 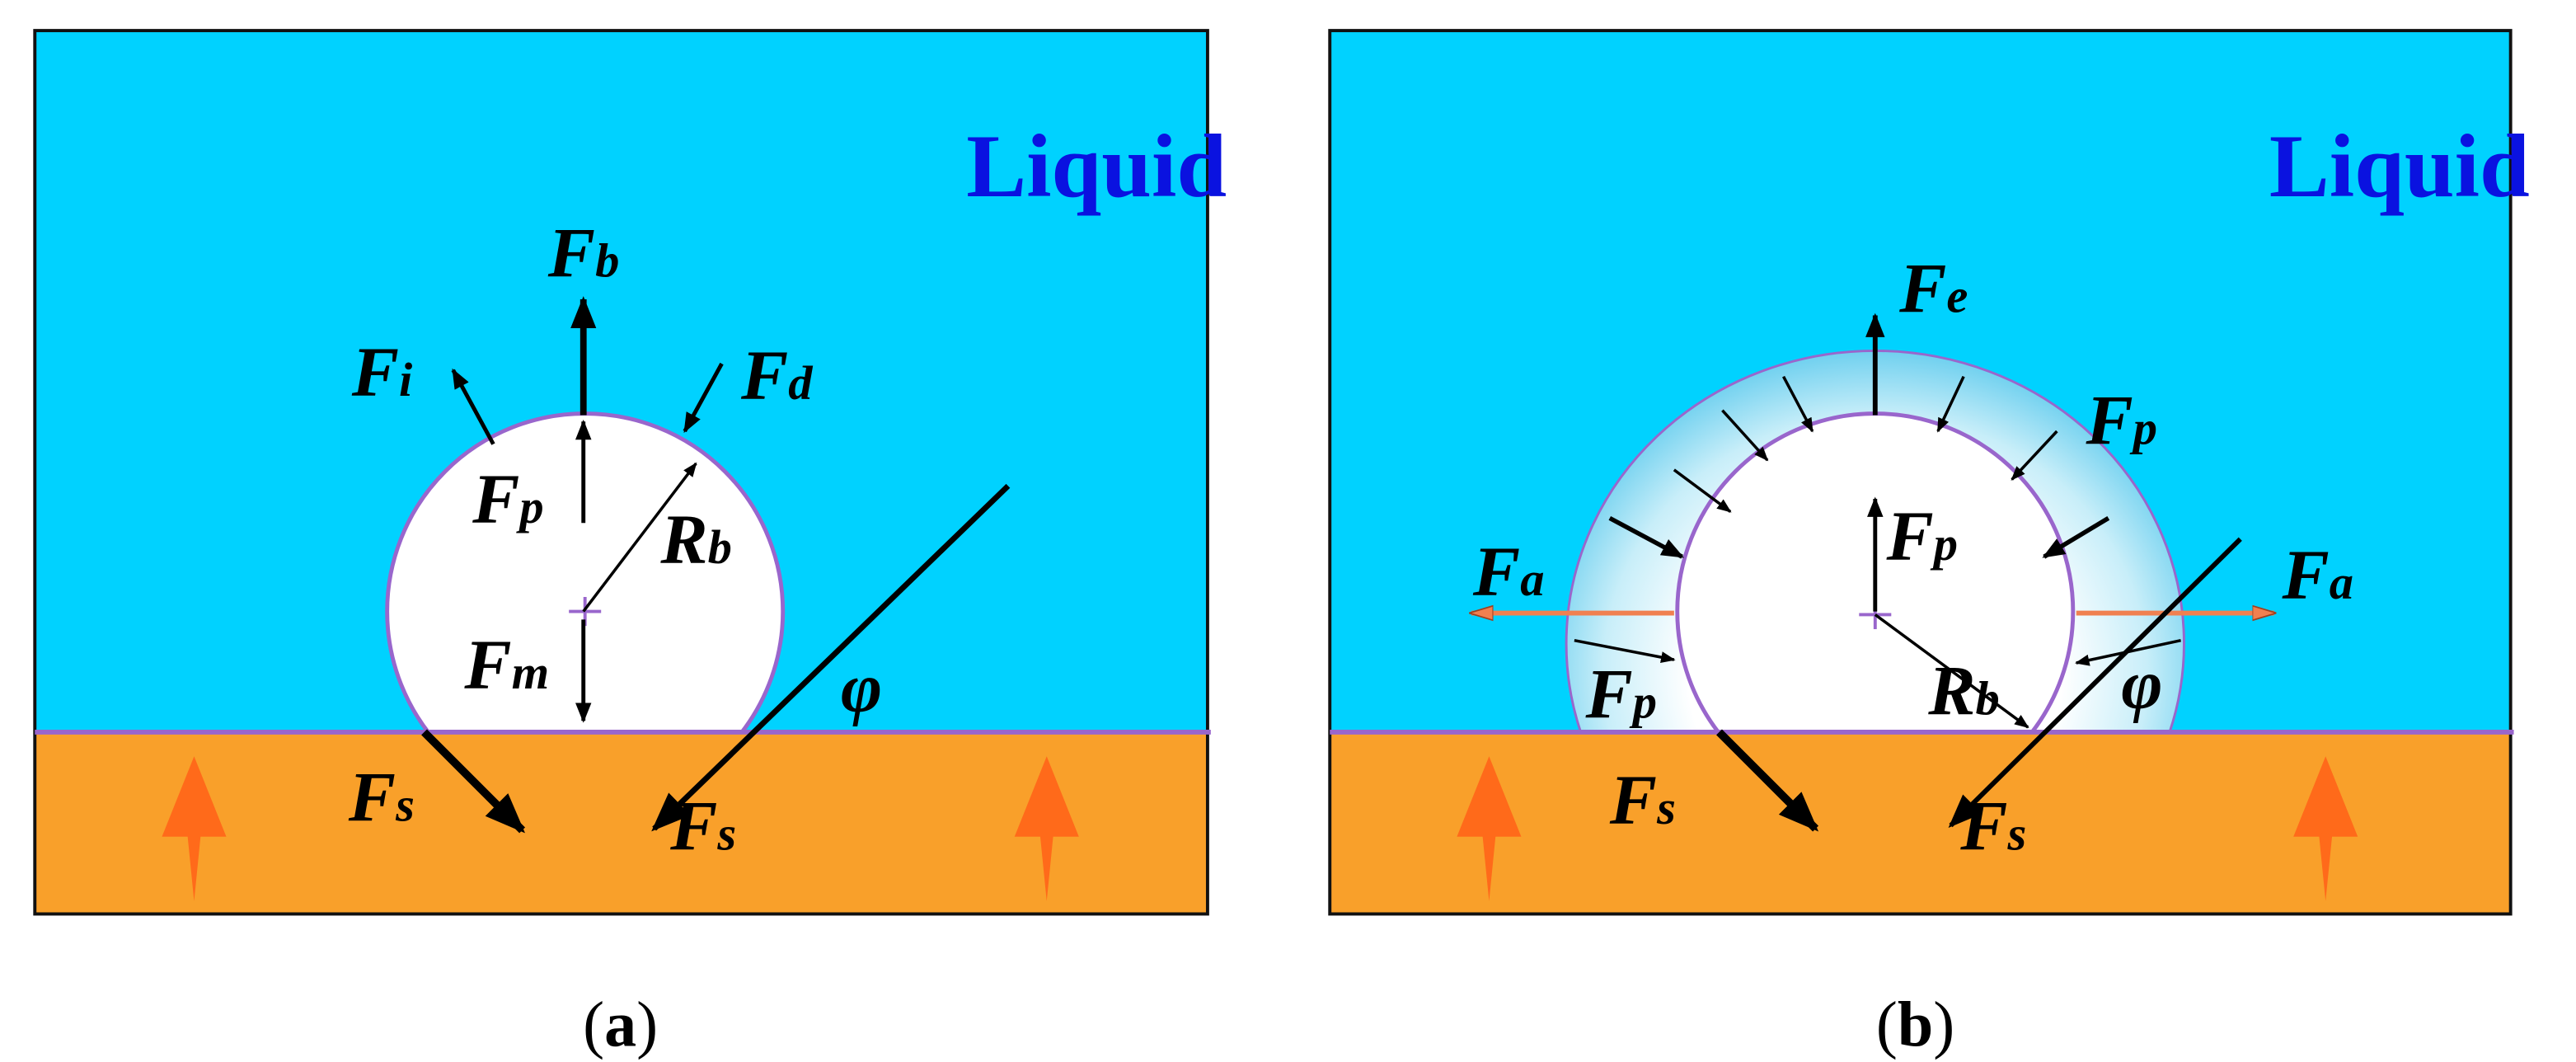 What do you see at coordinates (1622, 694) in the screenshot?
I see `label-Fp-left: Fp` at bounding box center [1622, 694].